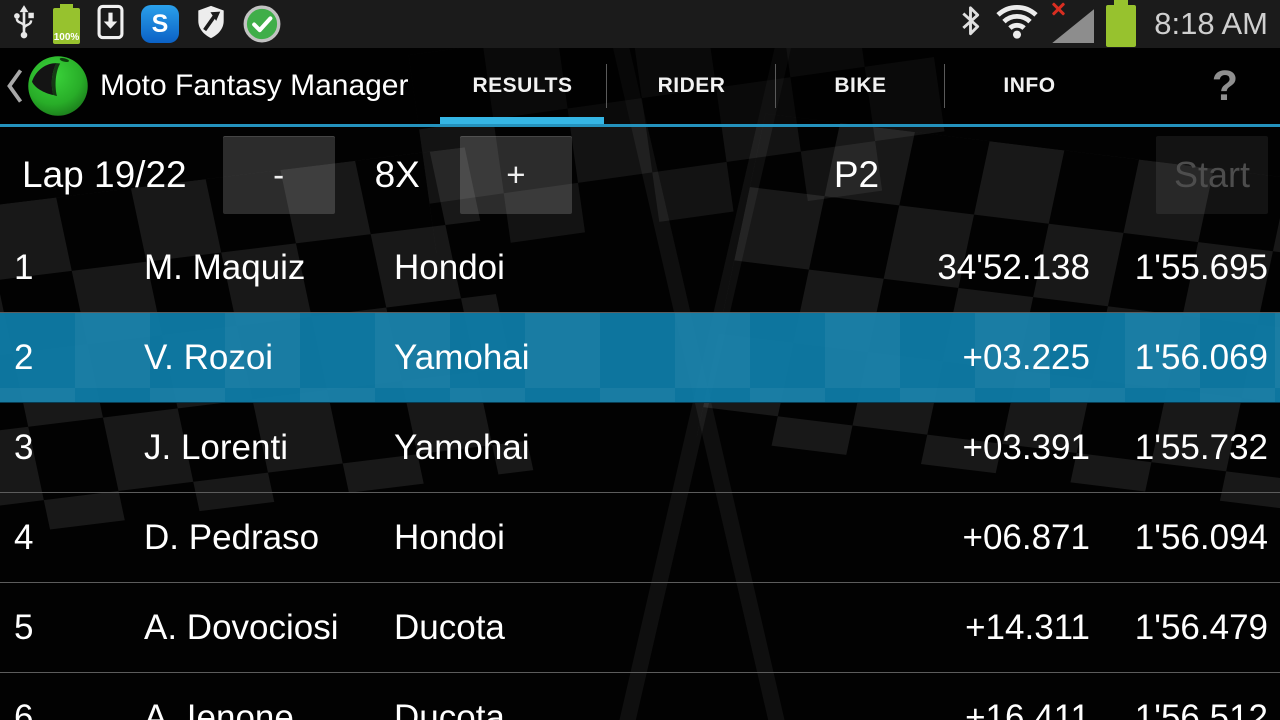 The height and width of the screenshot is (720, 1280). Describe the element at coordinates (1212, 175) in the screenshot. I see `start-button: Start` at that location.